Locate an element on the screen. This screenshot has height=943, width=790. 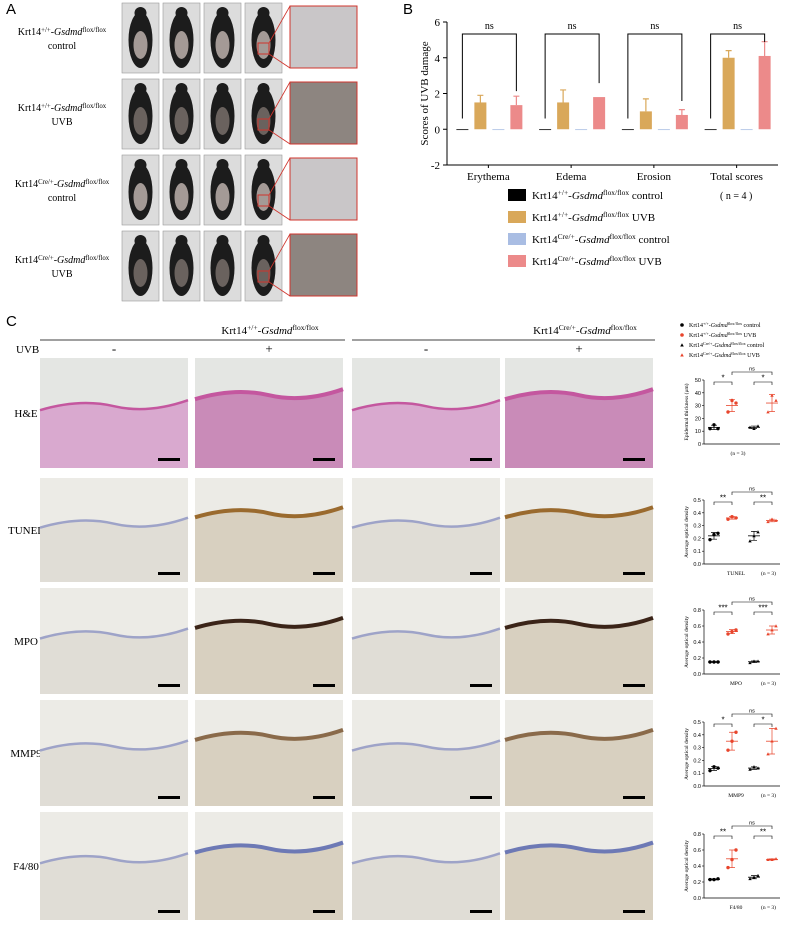
y-tick-label: -2 is located at coordinates (435, 166).